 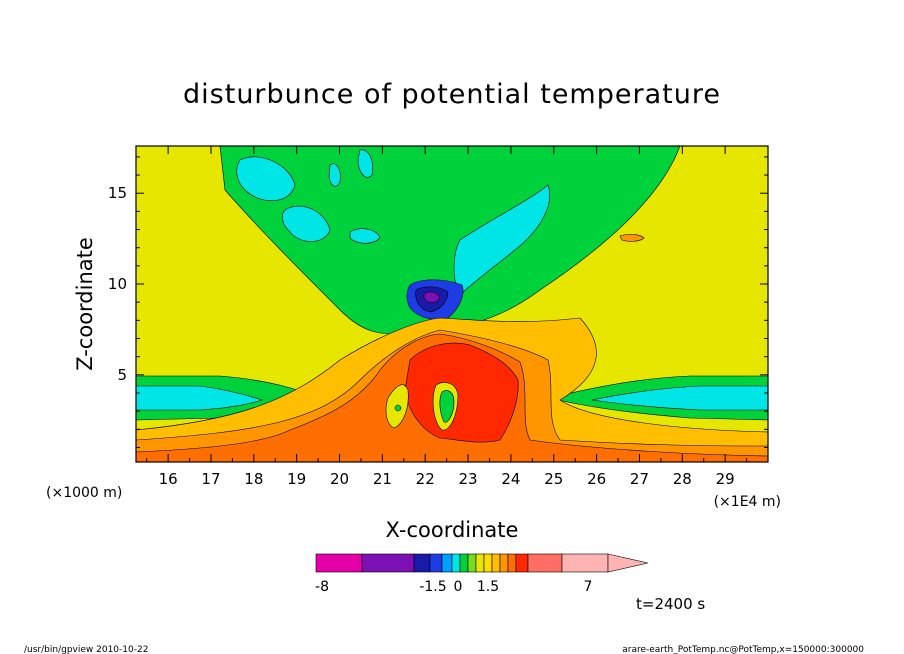 I want to click on x-tick-label: 16, so click(x=168, y=479).